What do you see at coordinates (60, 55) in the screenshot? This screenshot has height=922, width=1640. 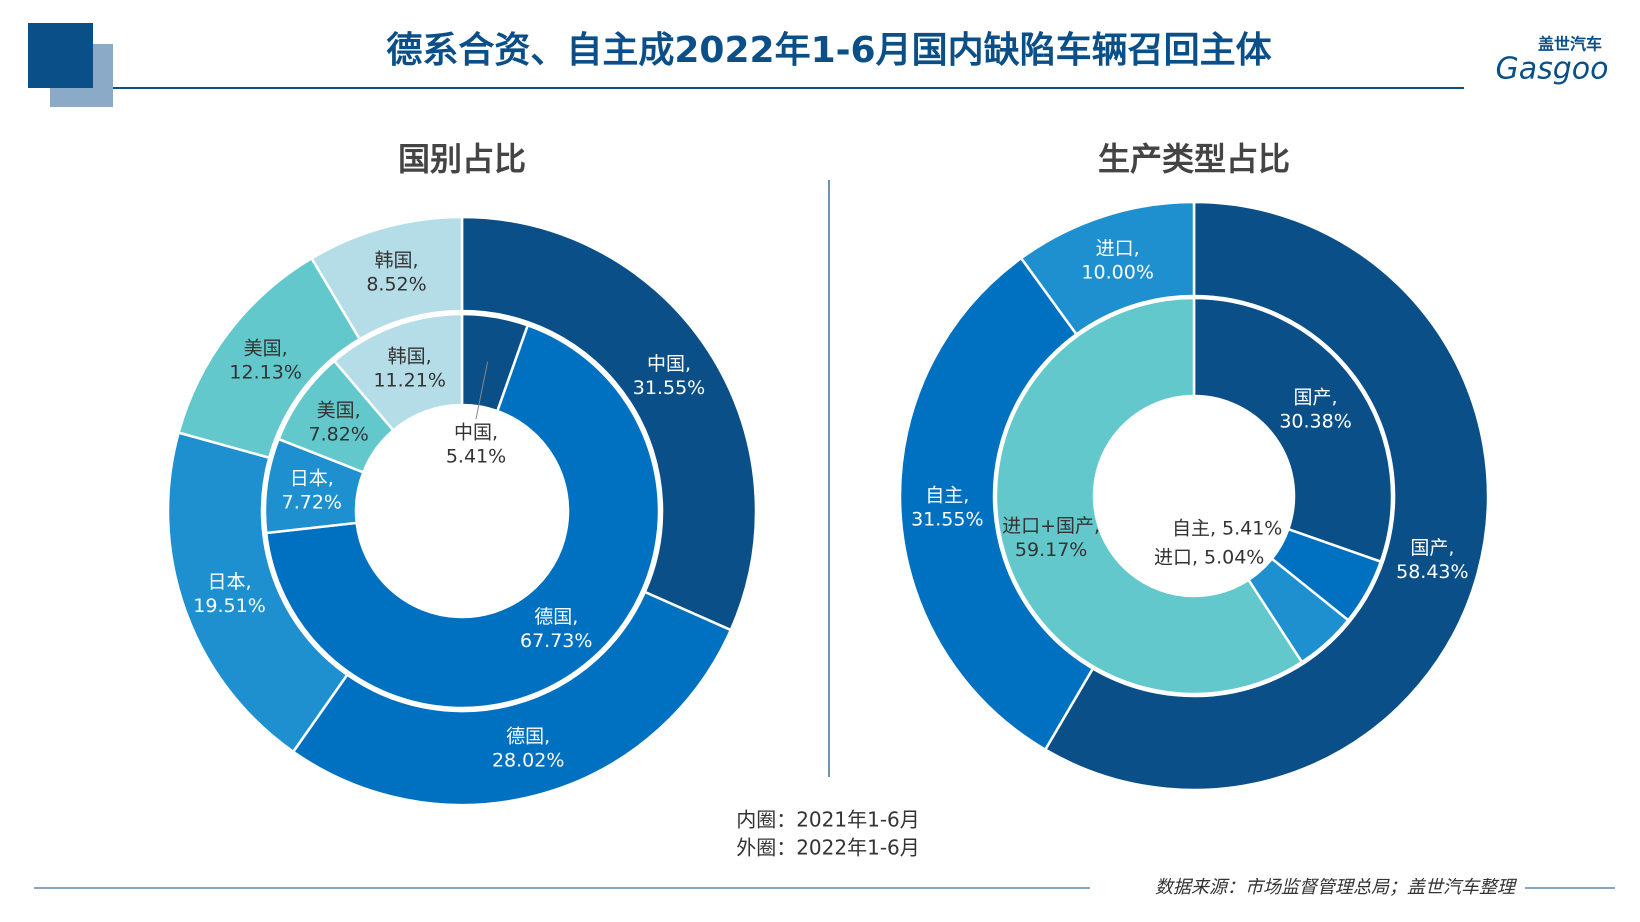 I see `header-deco` at bounding box center [60, 55].